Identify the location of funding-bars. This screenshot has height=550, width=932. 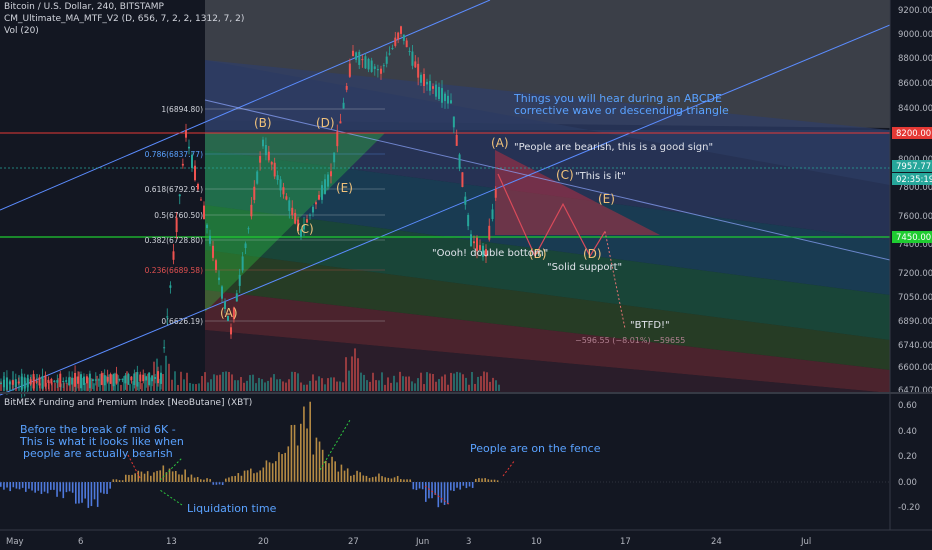
(249, 454).